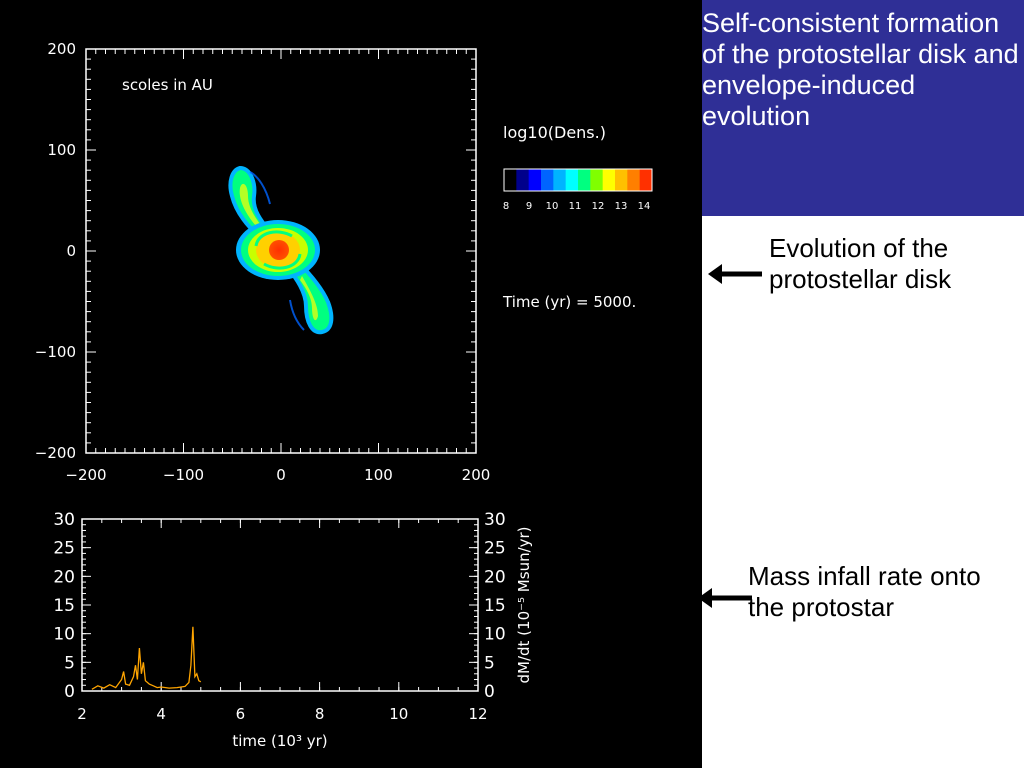  Describe the element at coordinates (64, 549) in the screenshot. I see `infall-y-tick-label-left: 25` at that location.